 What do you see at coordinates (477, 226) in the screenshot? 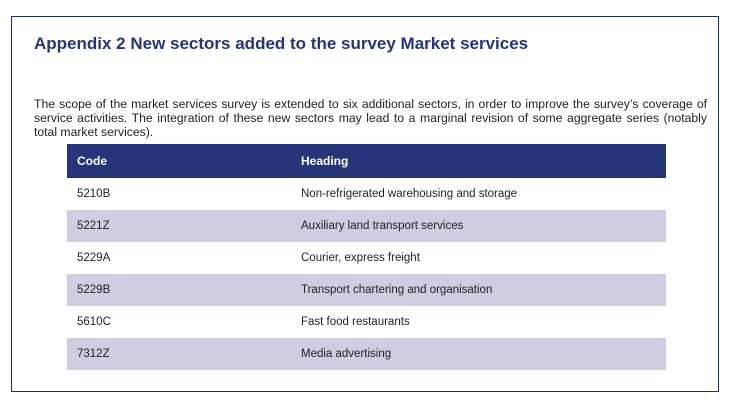
I see `row-heading: Auxiliary land transport services` at bounding box center [477, 226].